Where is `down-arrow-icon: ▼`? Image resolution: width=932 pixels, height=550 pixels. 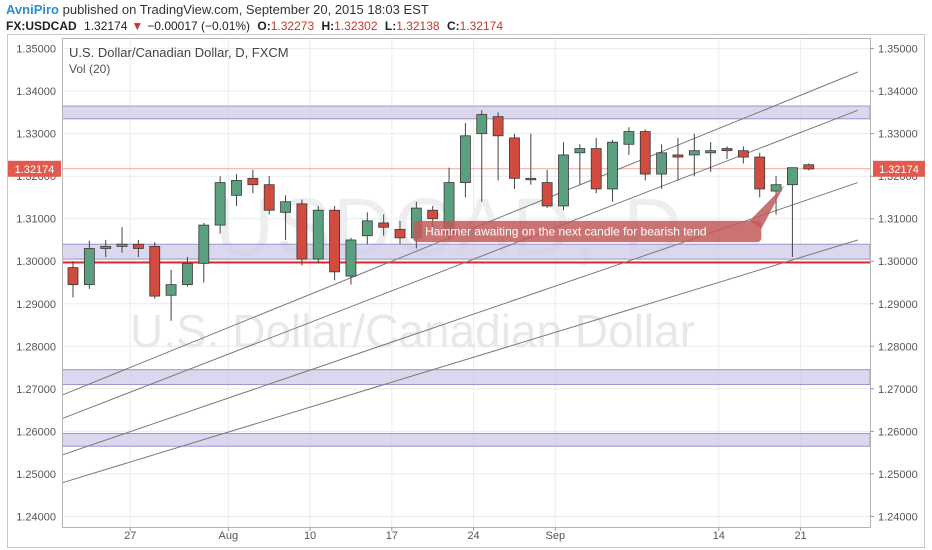 down-arrow-icon: ▼ is located at coordinates (137, 26).